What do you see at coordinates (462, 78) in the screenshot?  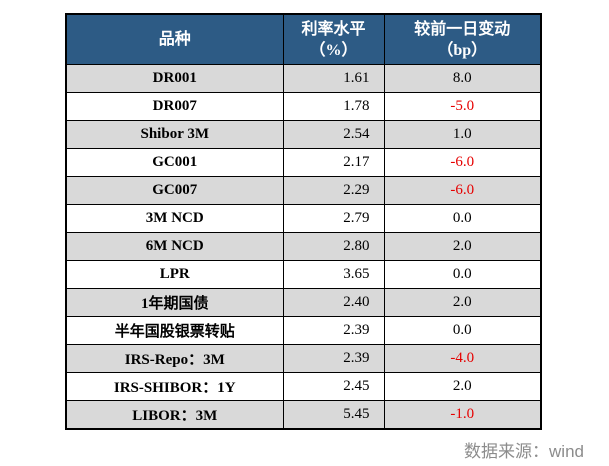 I see `change-value: 8.0` at bounding box center [462, 78].